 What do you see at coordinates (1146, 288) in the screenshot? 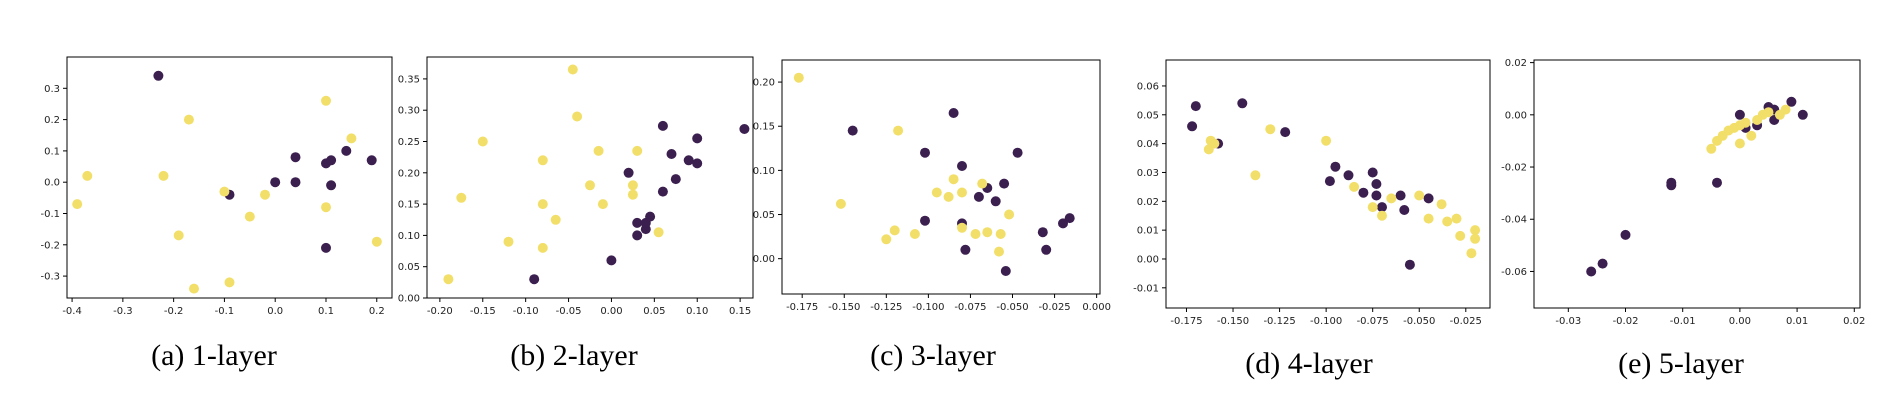
I see `y-tick-label-4-layer-0: -0.01` at bounding box center [1146, 288].